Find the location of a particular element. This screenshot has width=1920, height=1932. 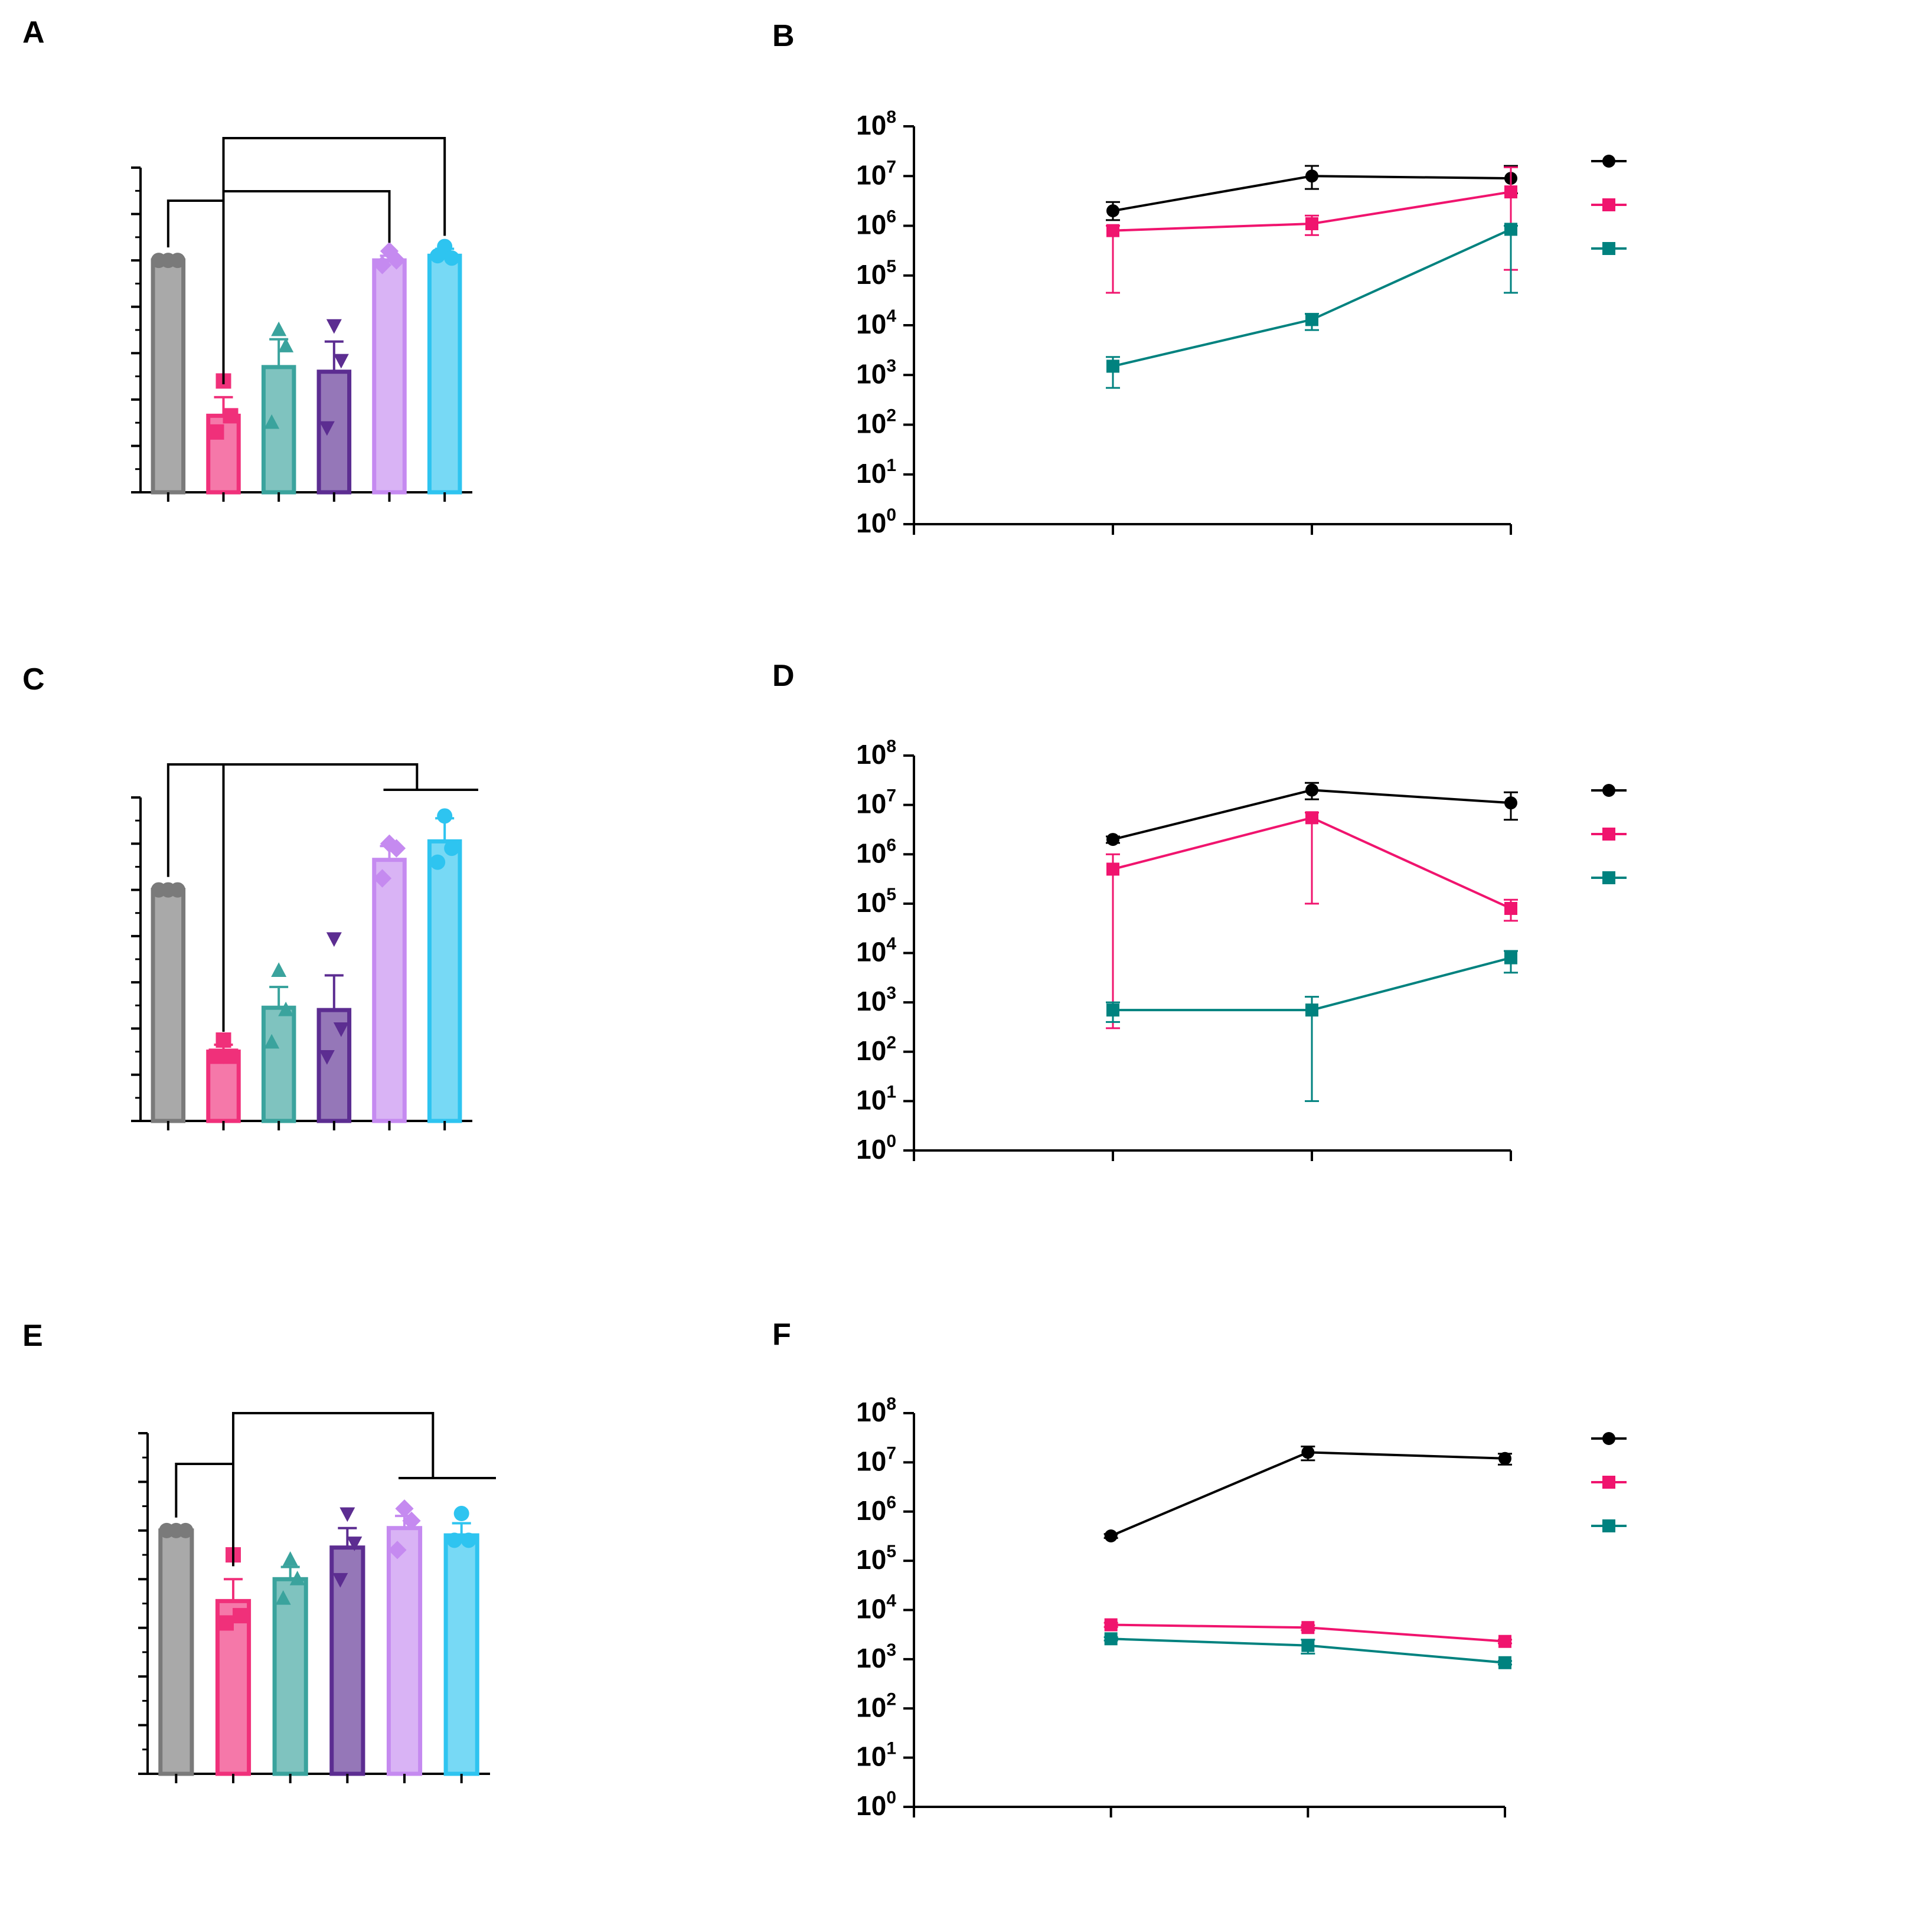

bar-chart-x31 is located at coordinates (304, 946).